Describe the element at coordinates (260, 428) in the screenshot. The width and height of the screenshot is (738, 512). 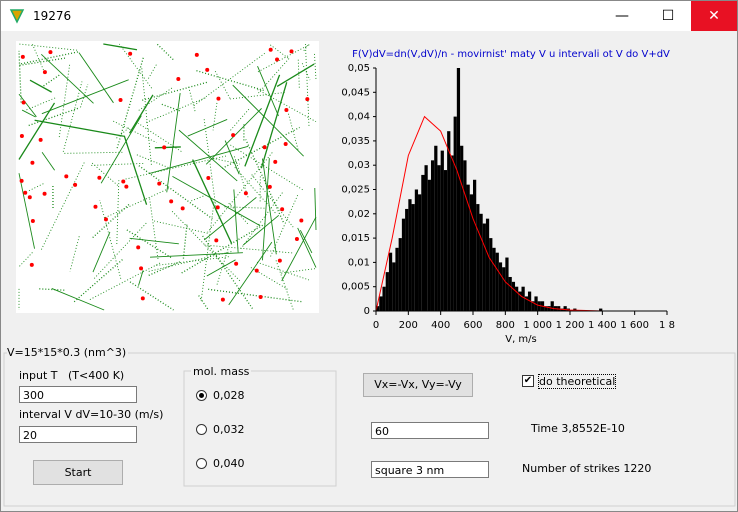
I see `mol-mass-frame` at that location.